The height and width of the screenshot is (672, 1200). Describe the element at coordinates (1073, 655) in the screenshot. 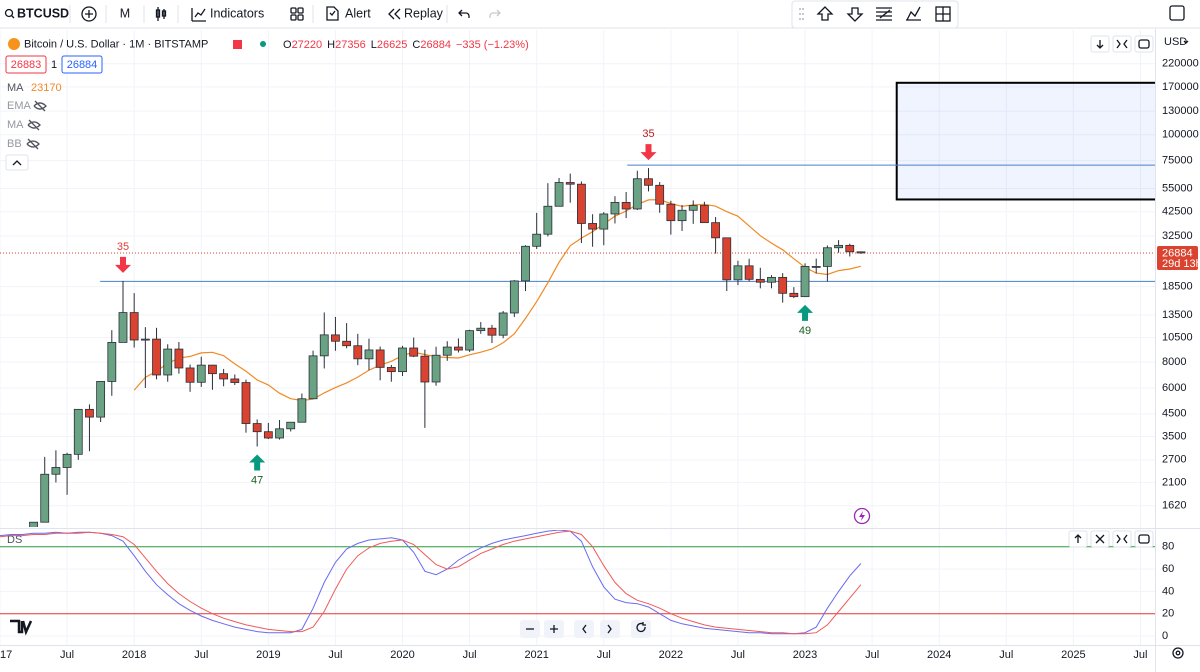

I see `x-tick-label: 2025` at that location.